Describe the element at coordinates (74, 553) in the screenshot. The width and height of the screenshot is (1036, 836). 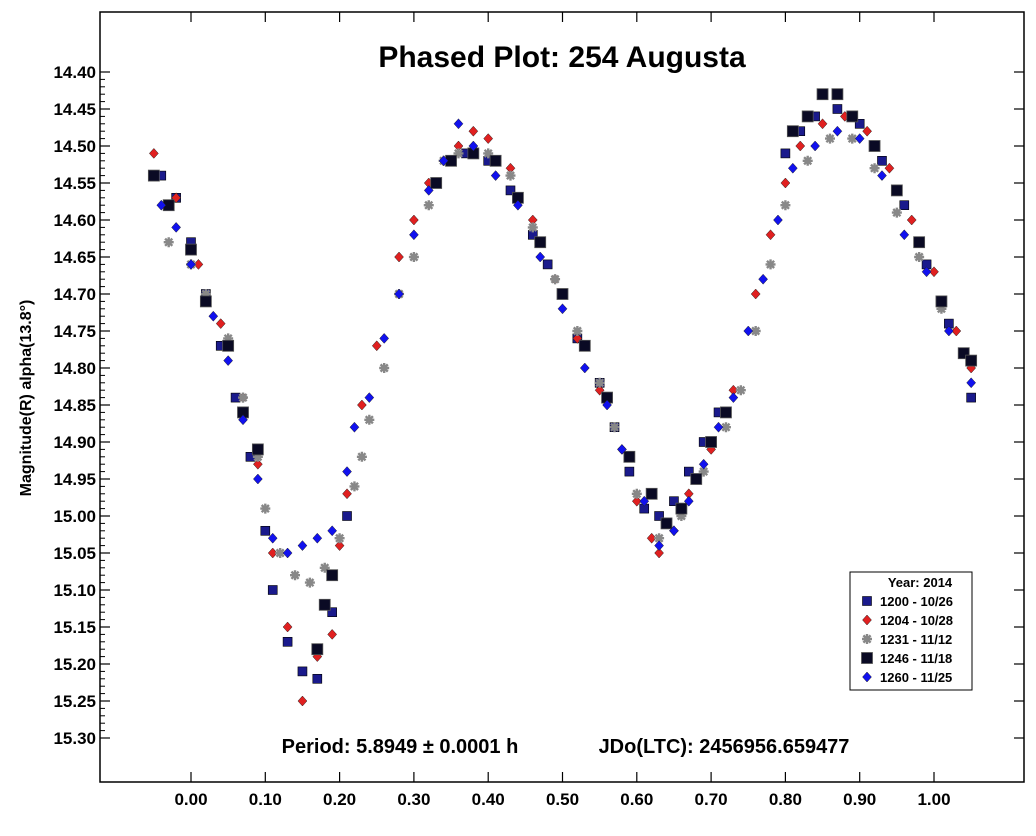
I see `y-tick-label: 15.05` at that location.